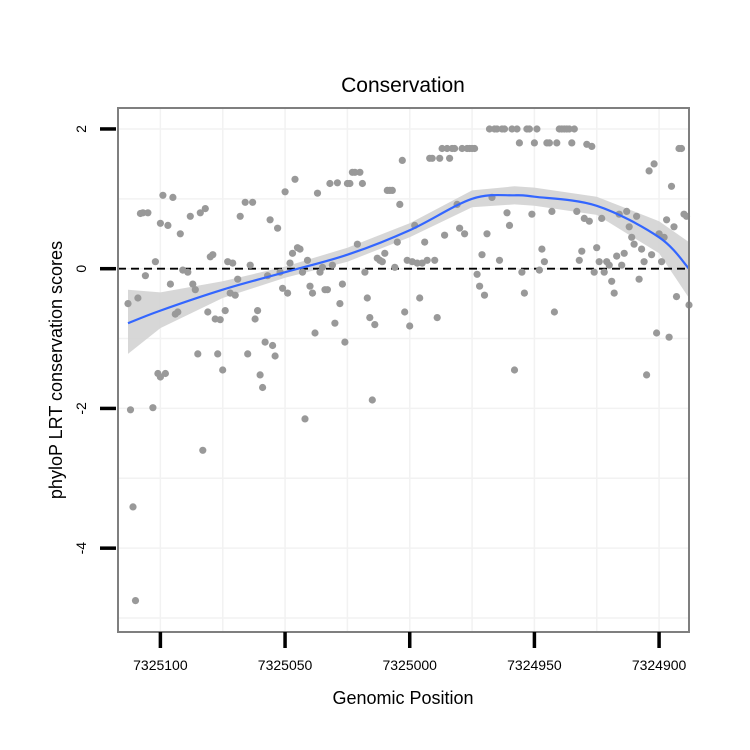  What do you see at coordinates (402, 698) in the screenshot?
I see `x-axis-title: Genomic Position` at bounding box center [402, 698].